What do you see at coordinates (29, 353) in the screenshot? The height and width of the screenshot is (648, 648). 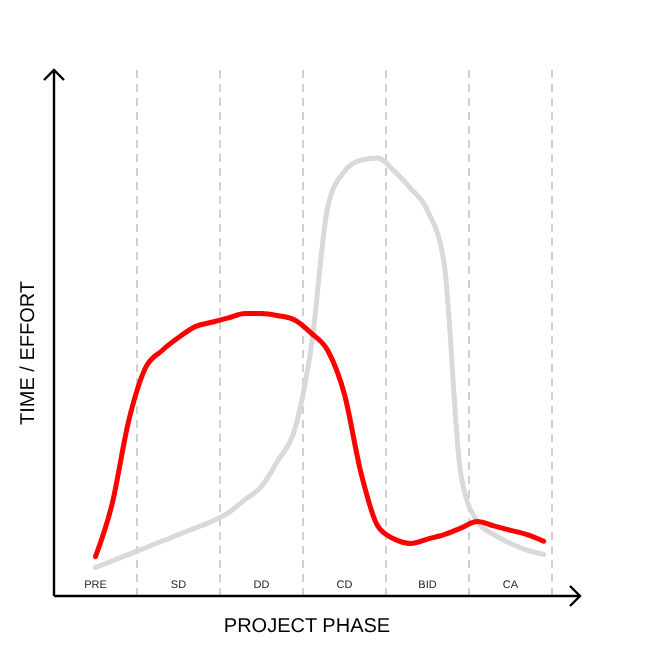 I see `y-axis-title: TIME / EFFORT` at bounding box center [29, 353].